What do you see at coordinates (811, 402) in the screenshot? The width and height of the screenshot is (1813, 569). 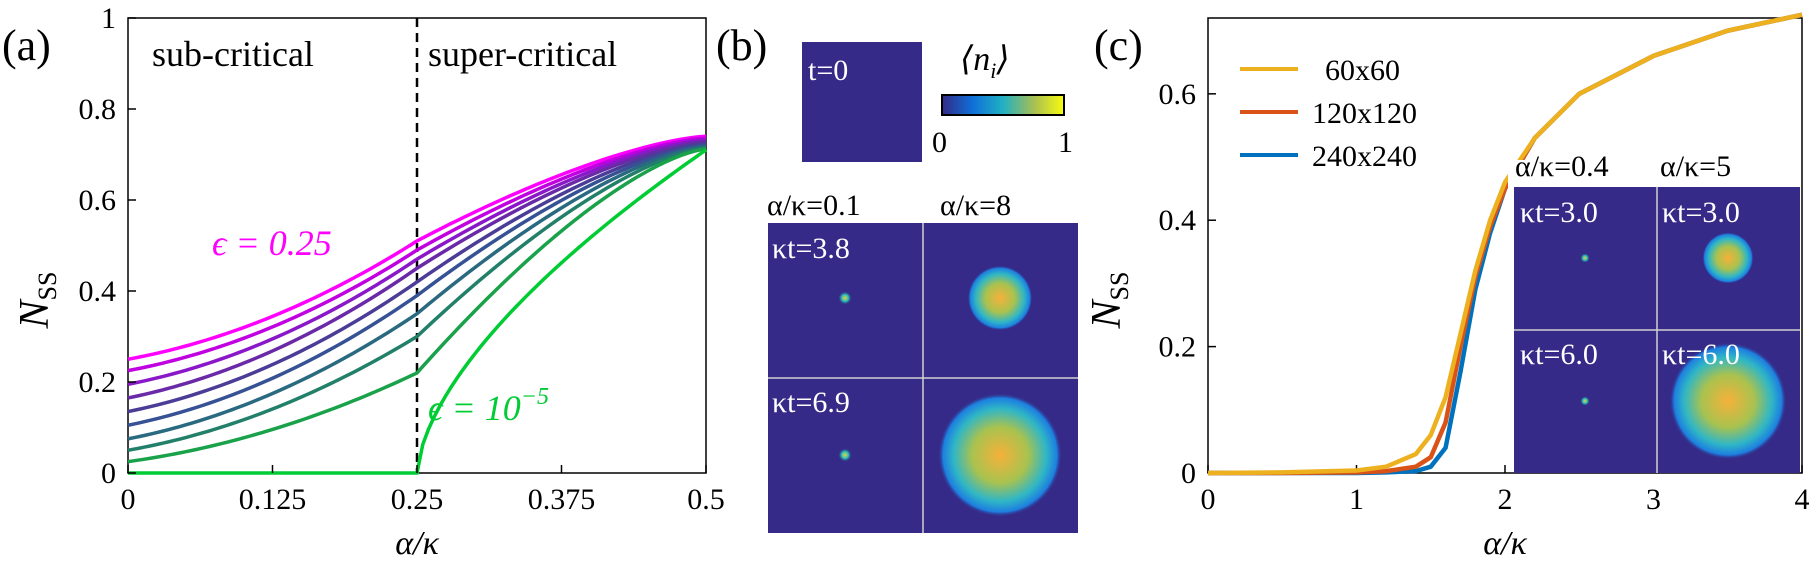 I see `b-row-bottom-label: κt=6.9` at bounding box center [811, 402].